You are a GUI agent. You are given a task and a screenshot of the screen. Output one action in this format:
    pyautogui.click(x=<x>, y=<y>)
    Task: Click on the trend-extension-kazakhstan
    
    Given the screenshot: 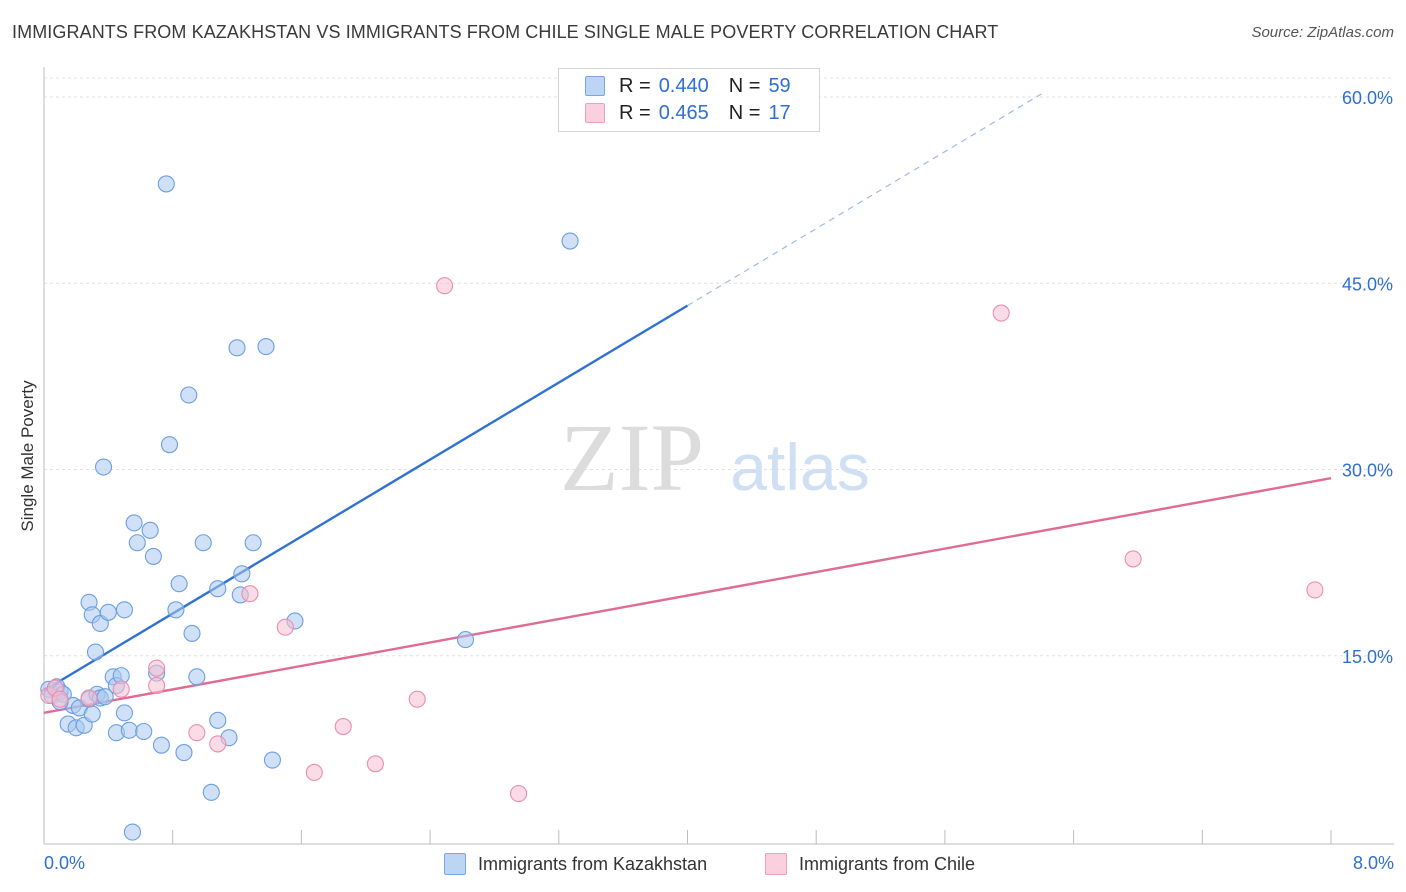 What is the action you would take?
    pyautogui.click(x=864, y=200)
    